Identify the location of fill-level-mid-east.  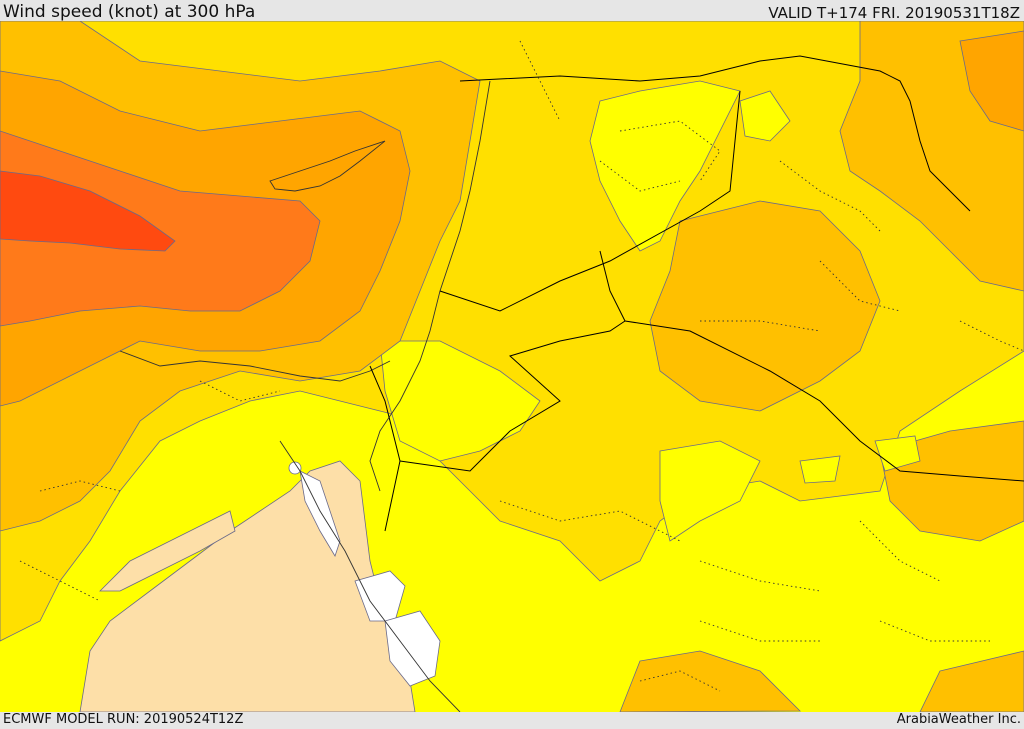
(765, 306).